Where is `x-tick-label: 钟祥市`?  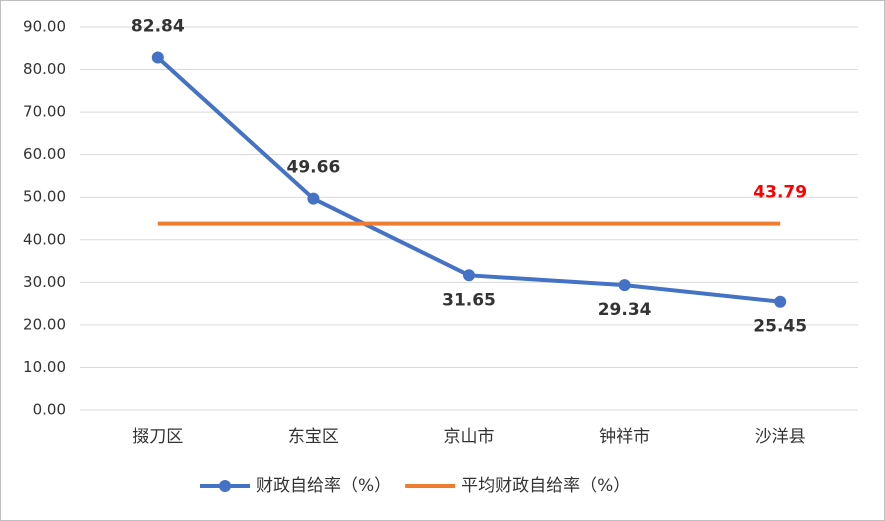
x-tick-label: 钟祥市 is located at coordinates (624, 437).